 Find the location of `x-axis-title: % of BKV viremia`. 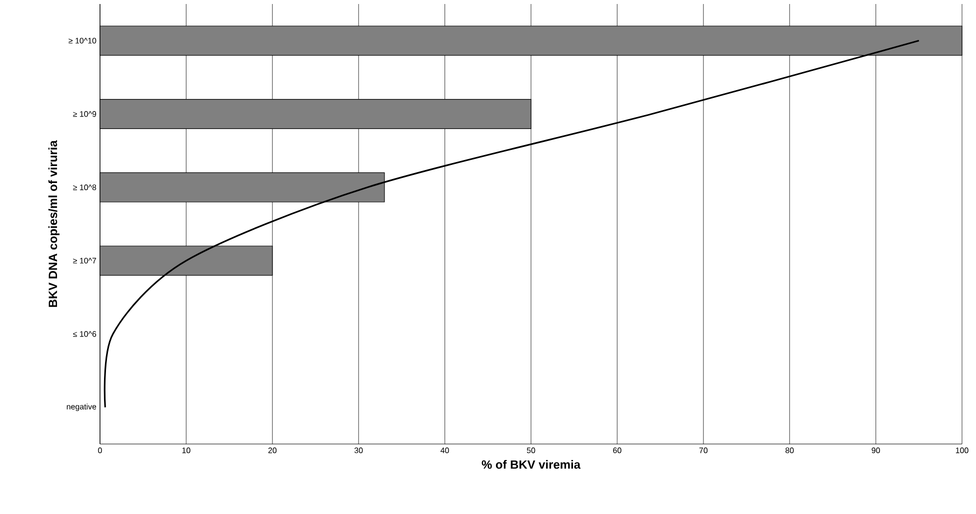

x-axis-title: % of BKV viremia is located at coordinates (531, 464).